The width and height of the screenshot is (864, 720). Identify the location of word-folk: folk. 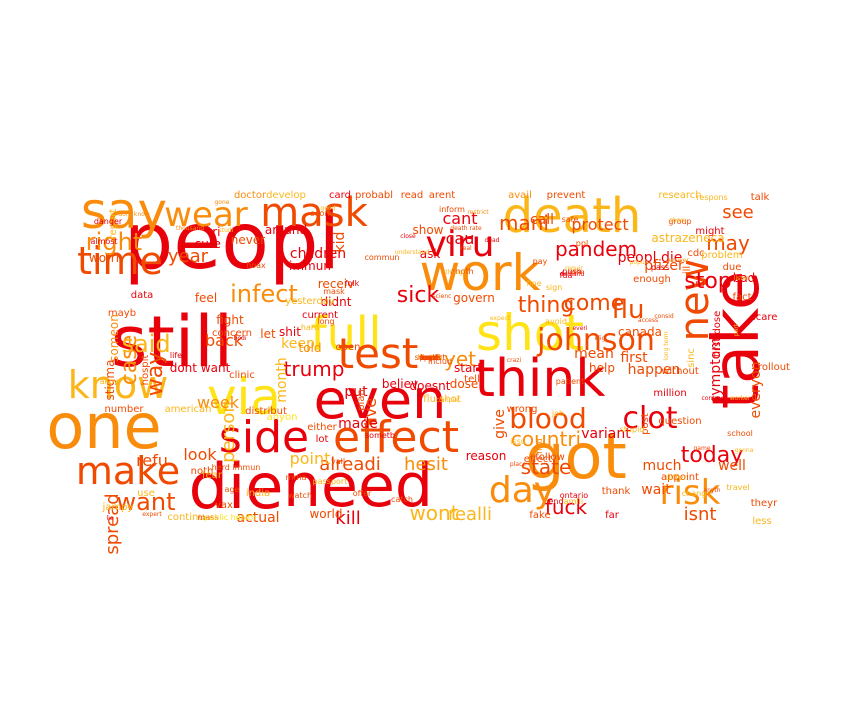
(352, 283).